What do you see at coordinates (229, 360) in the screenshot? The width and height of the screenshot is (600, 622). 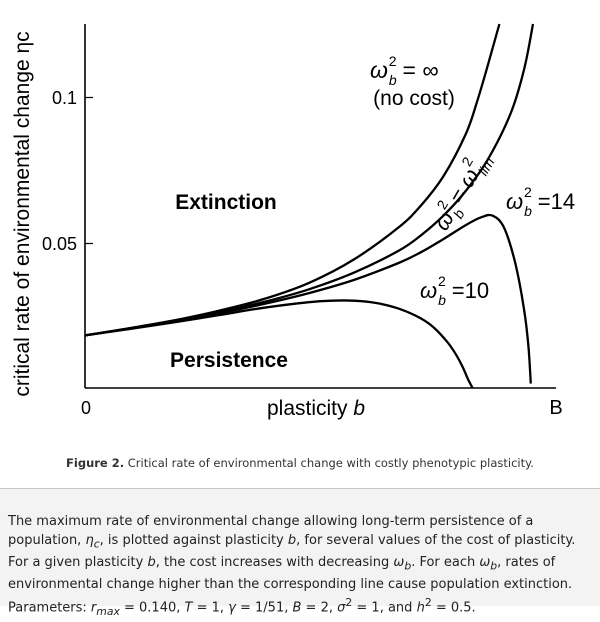 I see `region-label-persistence: Persistence` at bounding box center [229, 360].